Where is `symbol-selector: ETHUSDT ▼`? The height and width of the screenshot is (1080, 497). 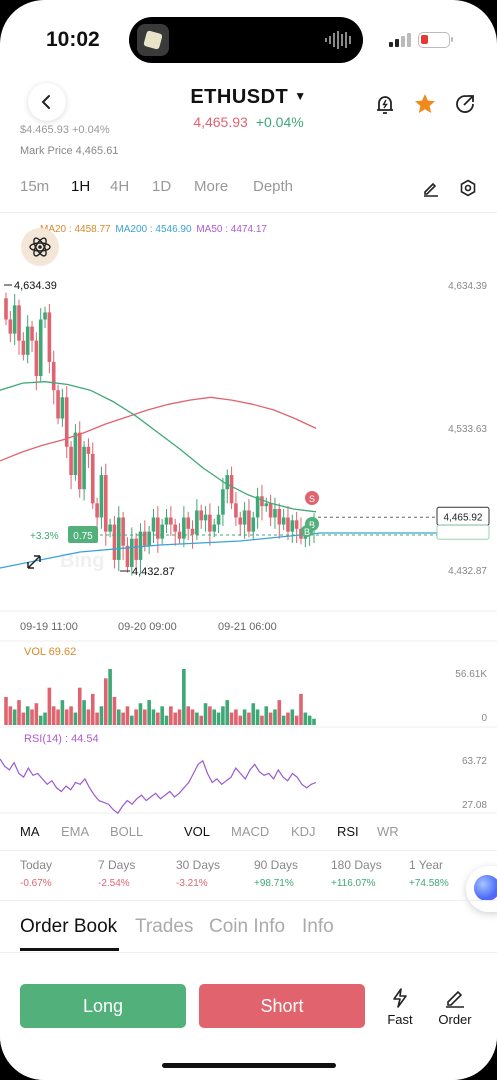
symbol-selector: ETHUSDT ▼ is located at coordinates (248, 97).